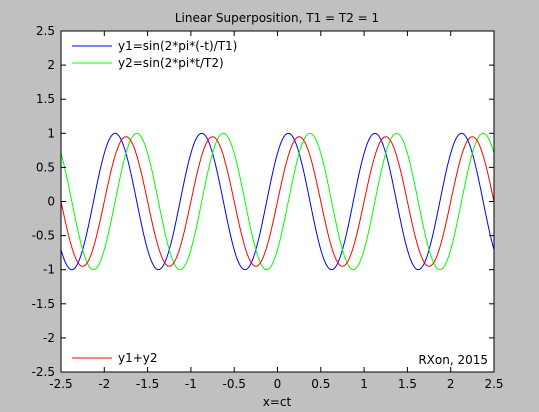 The height and width of the screenshot is (412, 539). I want to click on y-tick-label: 1.5, so click(45, 99).